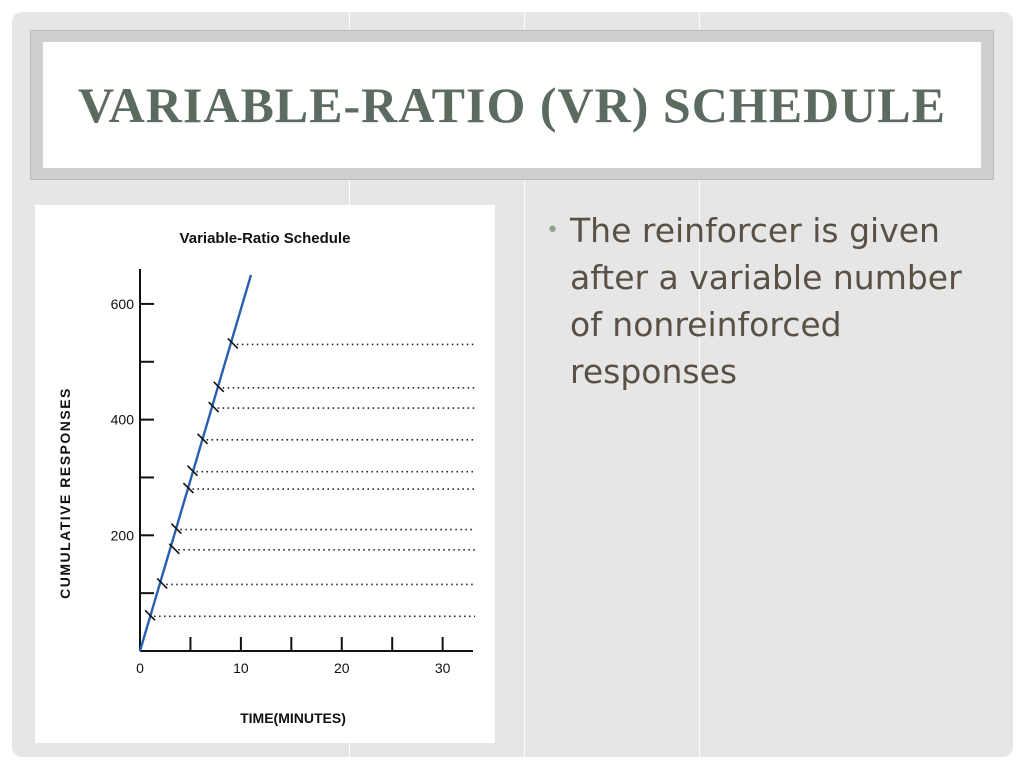  I want to click on chart-title: Variable-Ratio Schedule, so click(265, 238).